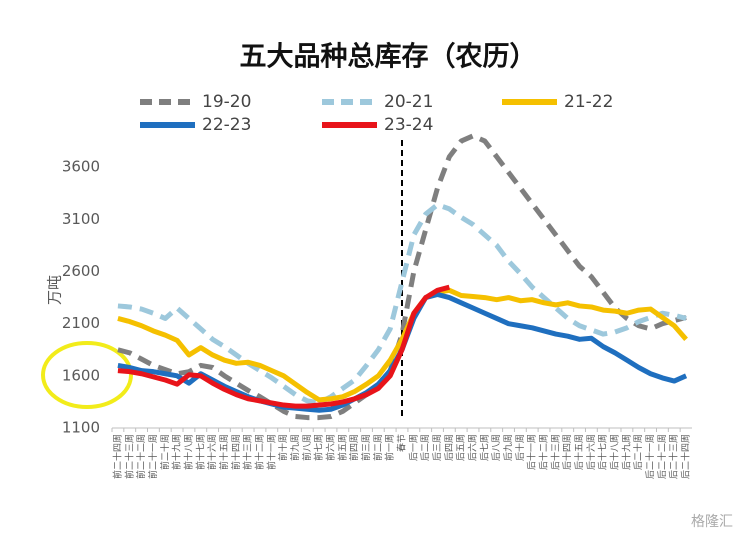  I want to click on x-tick-label: 后二十四周, so click(686, 456).